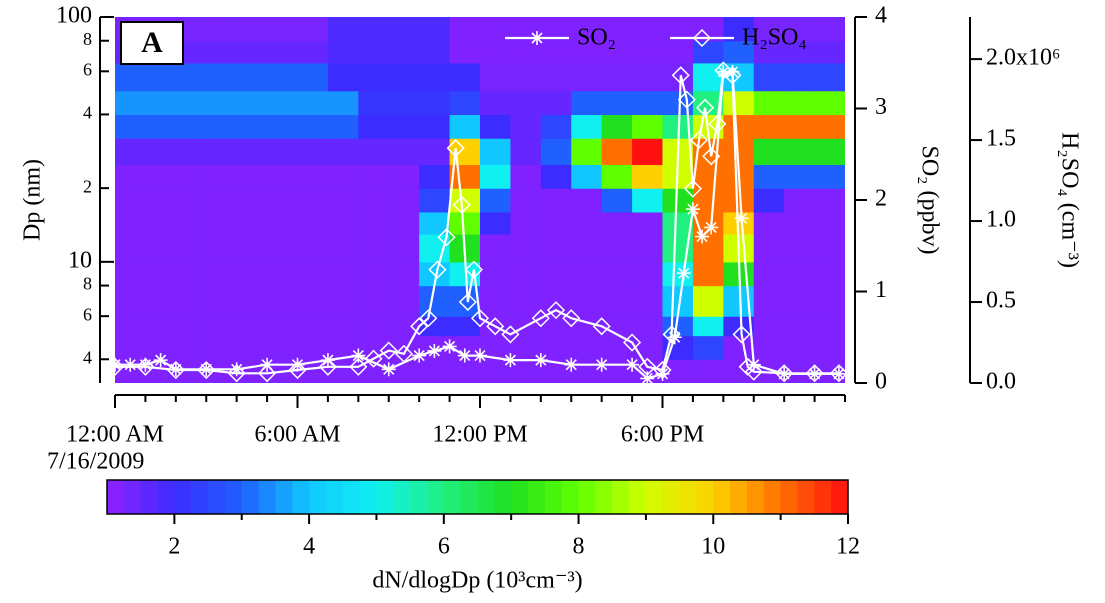 This screenshot has height=603, width=1105. What do you see at coordinates (33, 200) in the screenshot?
I see `y-axis-title: Dp (nm)` at bounding box center [33, 200].